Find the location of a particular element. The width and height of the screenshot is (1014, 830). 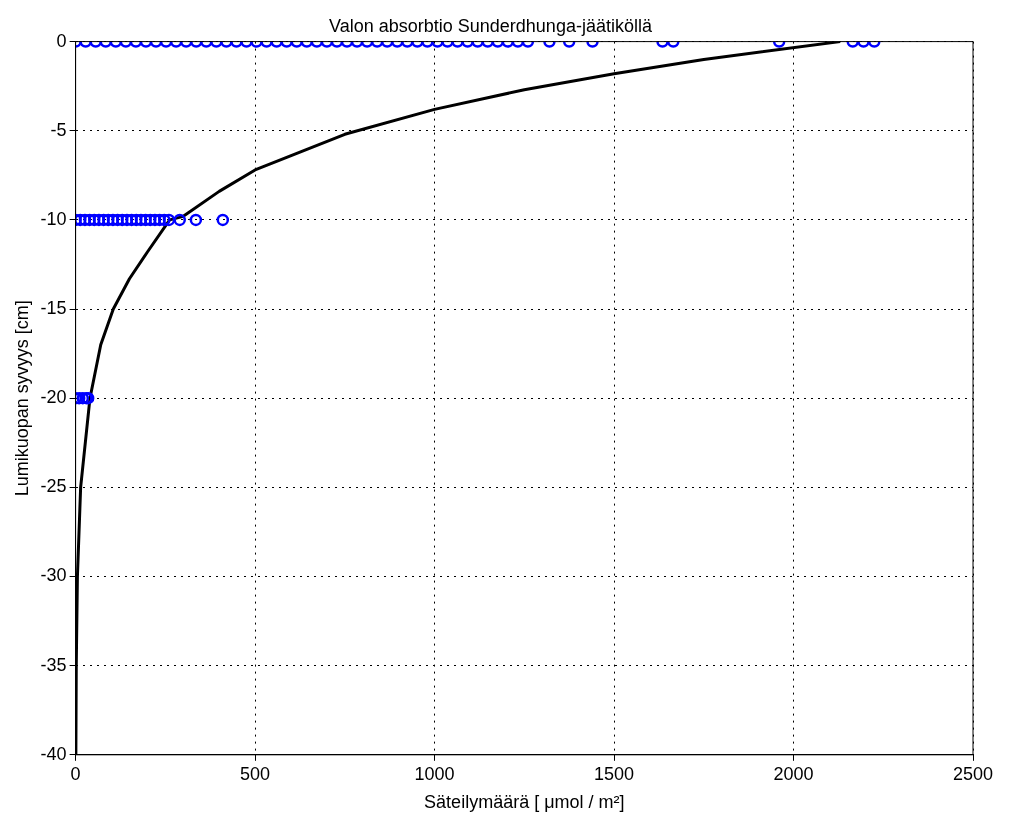

y-tick-label: -5 is located at coordinates (58, 129).